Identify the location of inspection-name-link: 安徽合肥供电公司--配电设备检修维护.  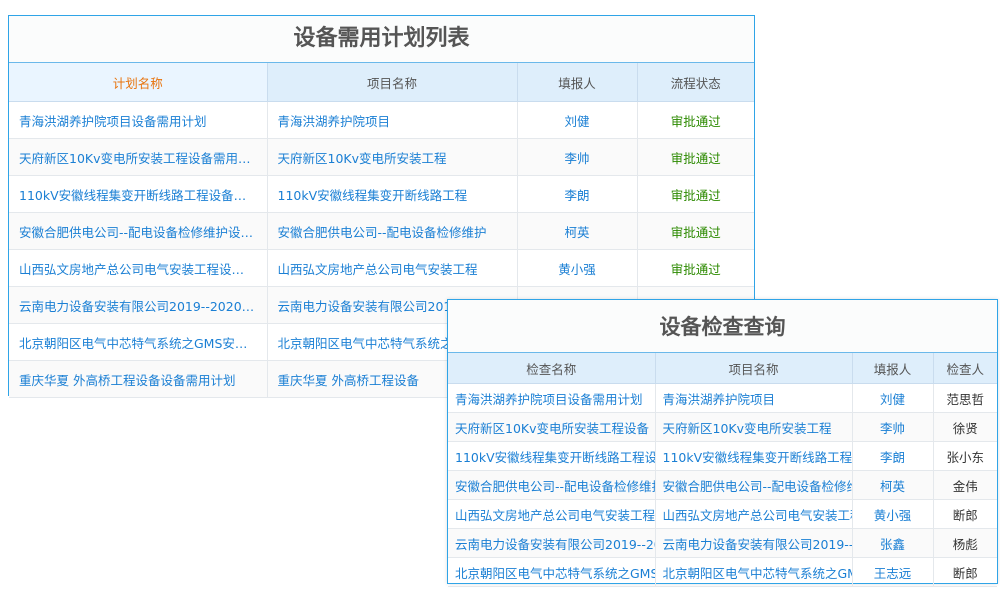
(552, 485).